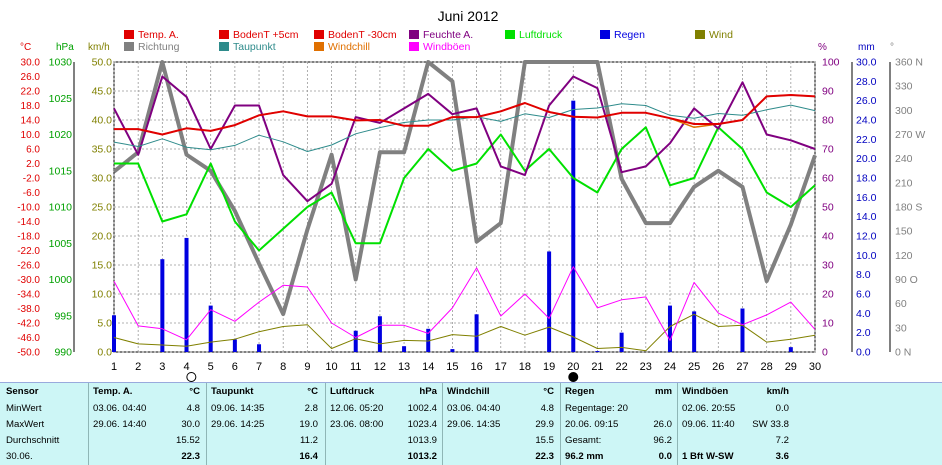 This screenshot has height=465, width=942. Describe the element at coordinates (904, 256) in the screenshot. I see `dir-tick-8: 120` at that location.